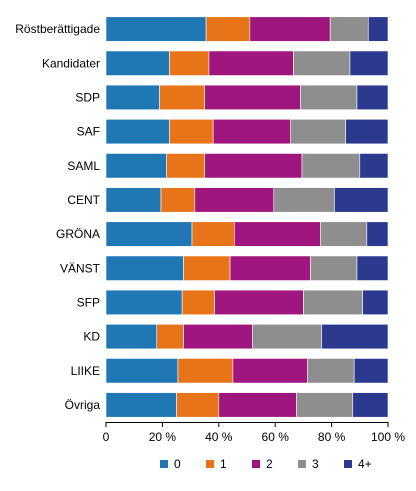  I want to click on category-label: Kandidater, so click(71, 63).